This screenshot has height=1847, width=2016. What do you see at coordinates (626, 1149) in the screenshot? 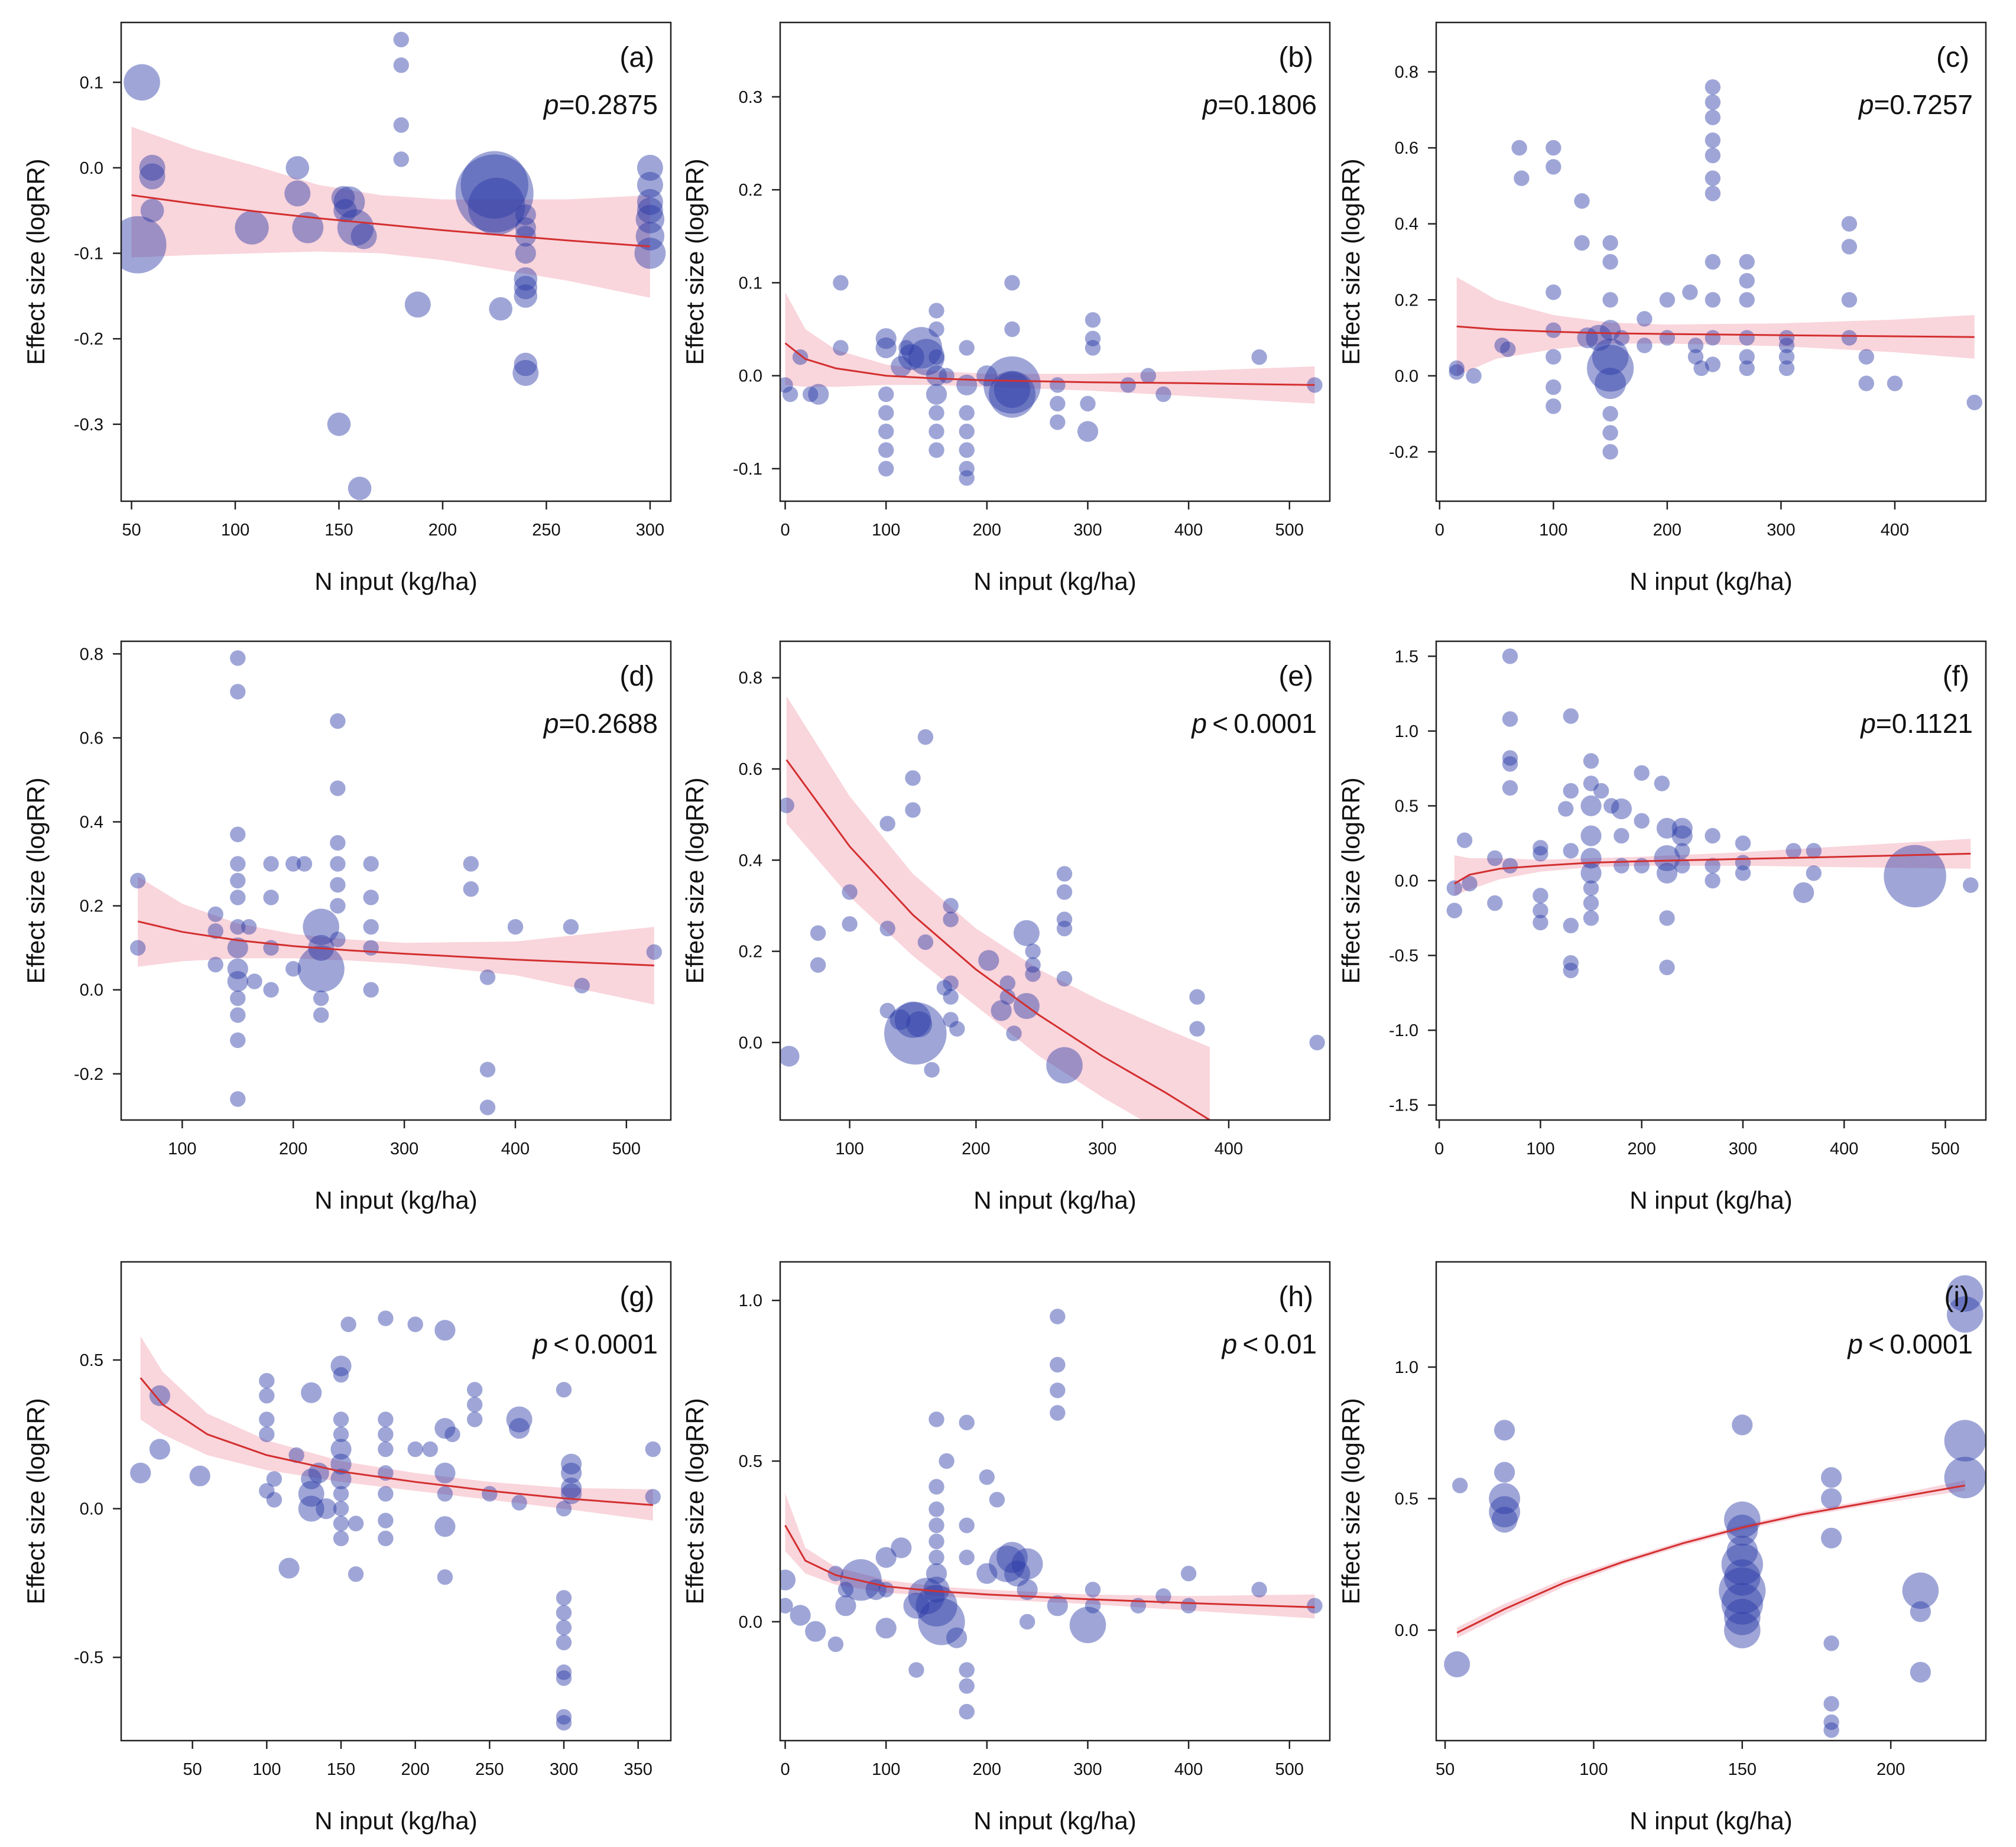
I see `x-tick-label: 500` at bounding box center [626, 1149].